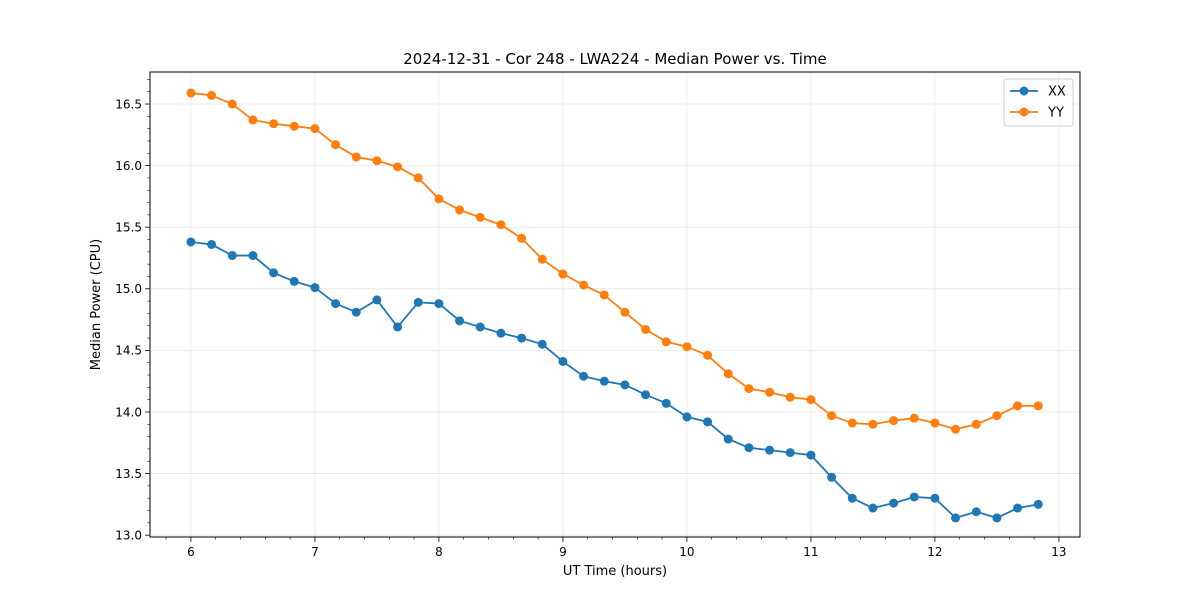  Describe the element at coordinates (128, 228) in the screenshot. I see `y-tick-label: 15.5` at that location.